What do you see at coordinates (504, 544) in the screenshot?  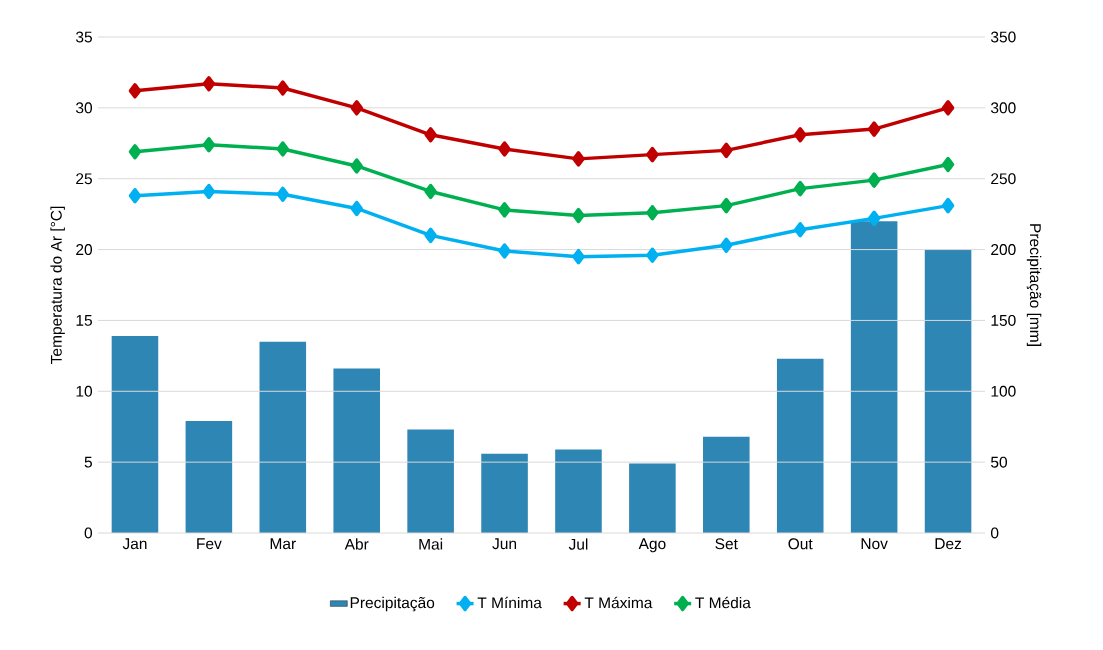 I see `x-tick-label: Jun` at bounding box center [504, 544].